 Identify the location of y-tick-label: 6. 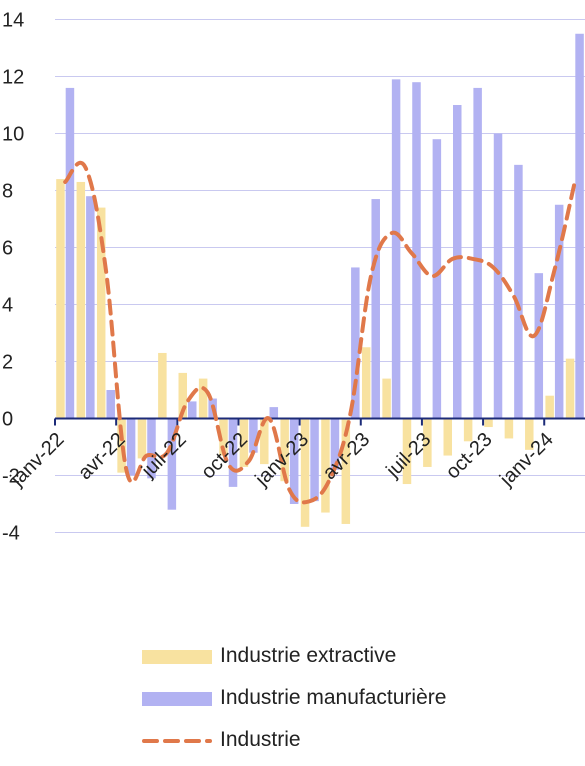
(7, 249).